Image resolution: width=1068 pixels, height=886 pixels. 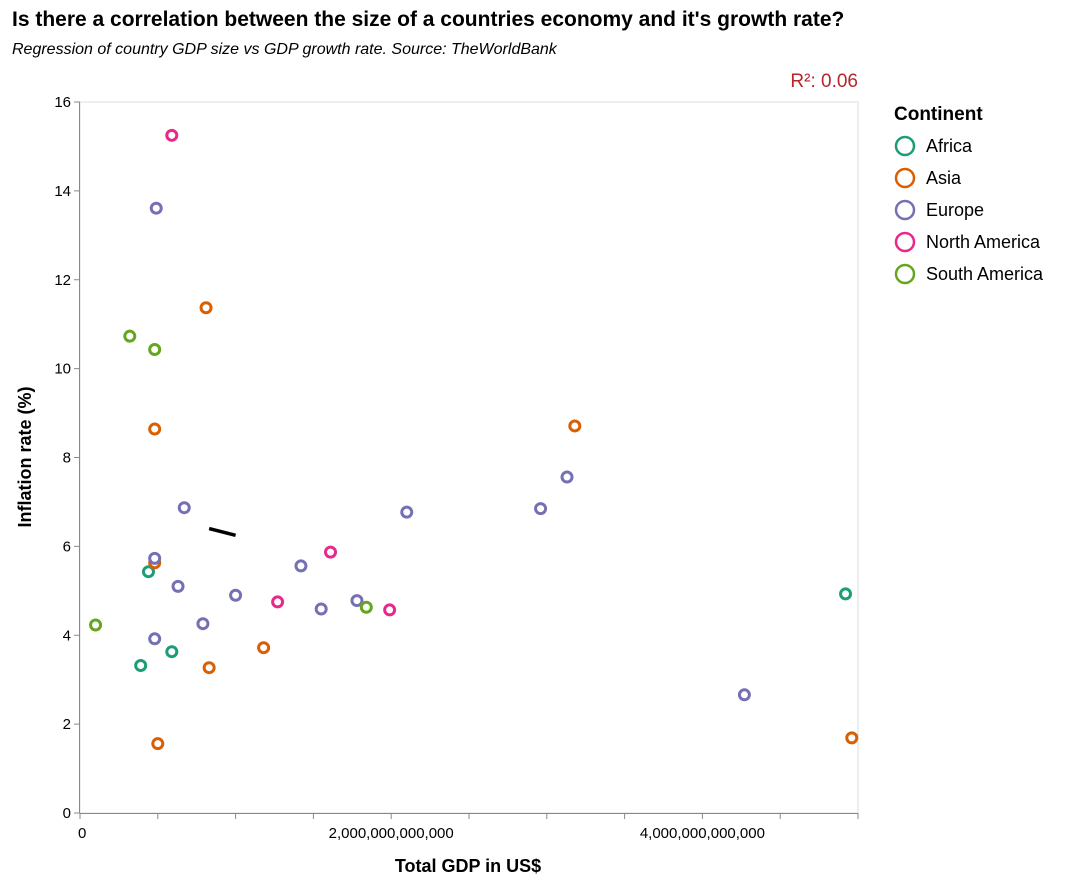 What do you see at coordinates (67, 813) in the screenshot?
I see `y-tick-label: 0` at bounding box center [67, 813].